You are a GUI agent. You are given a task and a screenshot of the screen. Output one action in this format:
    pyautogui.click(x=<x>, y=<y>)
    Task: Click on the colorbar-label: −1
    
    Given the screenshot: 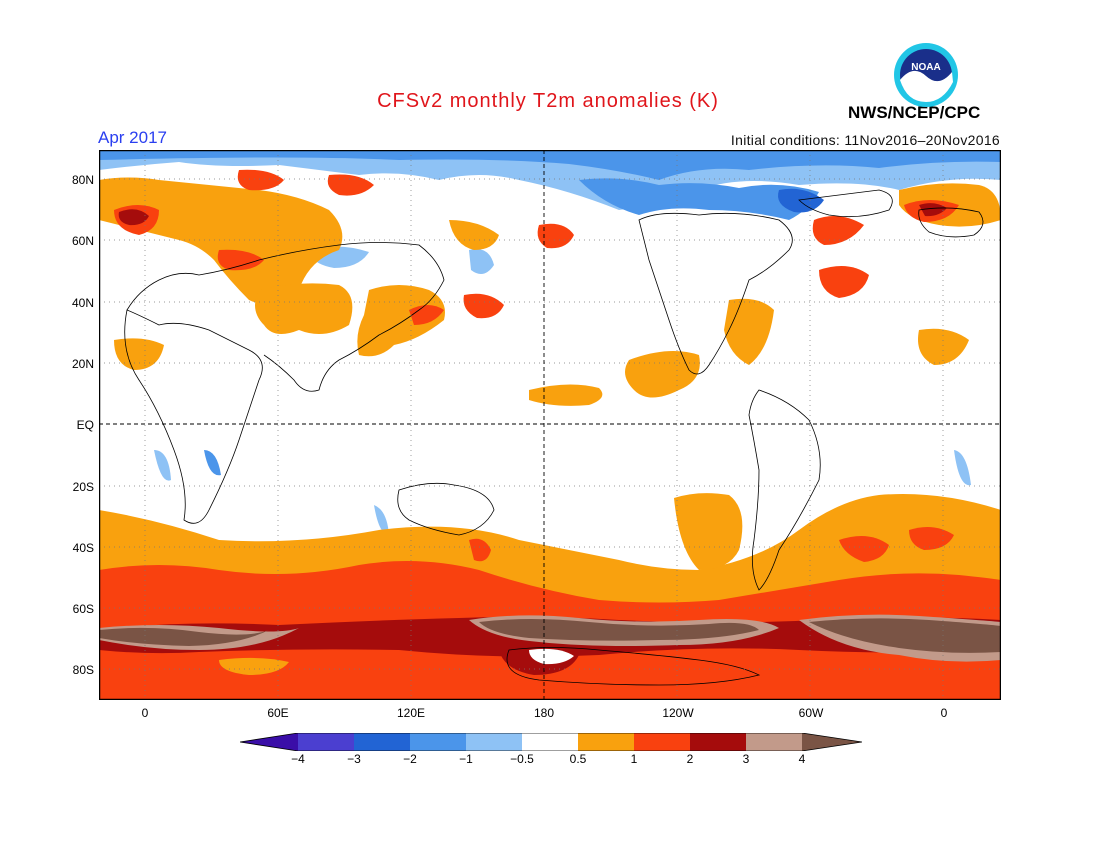 What is the action you would take?
    pyautogui.click(x=466, y=759)
    